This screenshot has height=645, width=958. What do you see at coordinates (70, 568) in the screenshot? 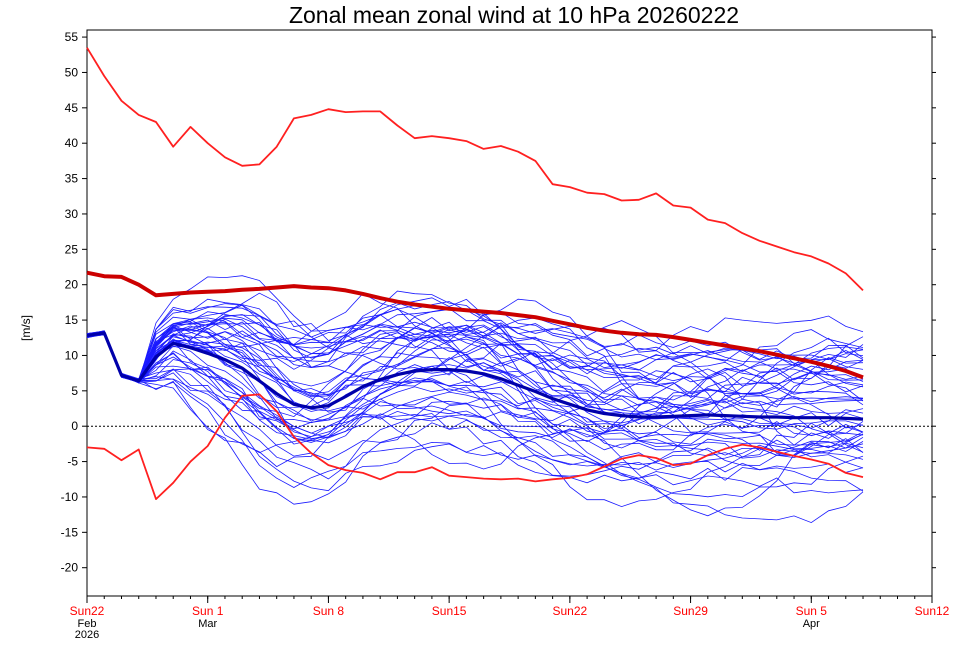
I see `y-tick-label: -20` at bounding box center [70, 568].